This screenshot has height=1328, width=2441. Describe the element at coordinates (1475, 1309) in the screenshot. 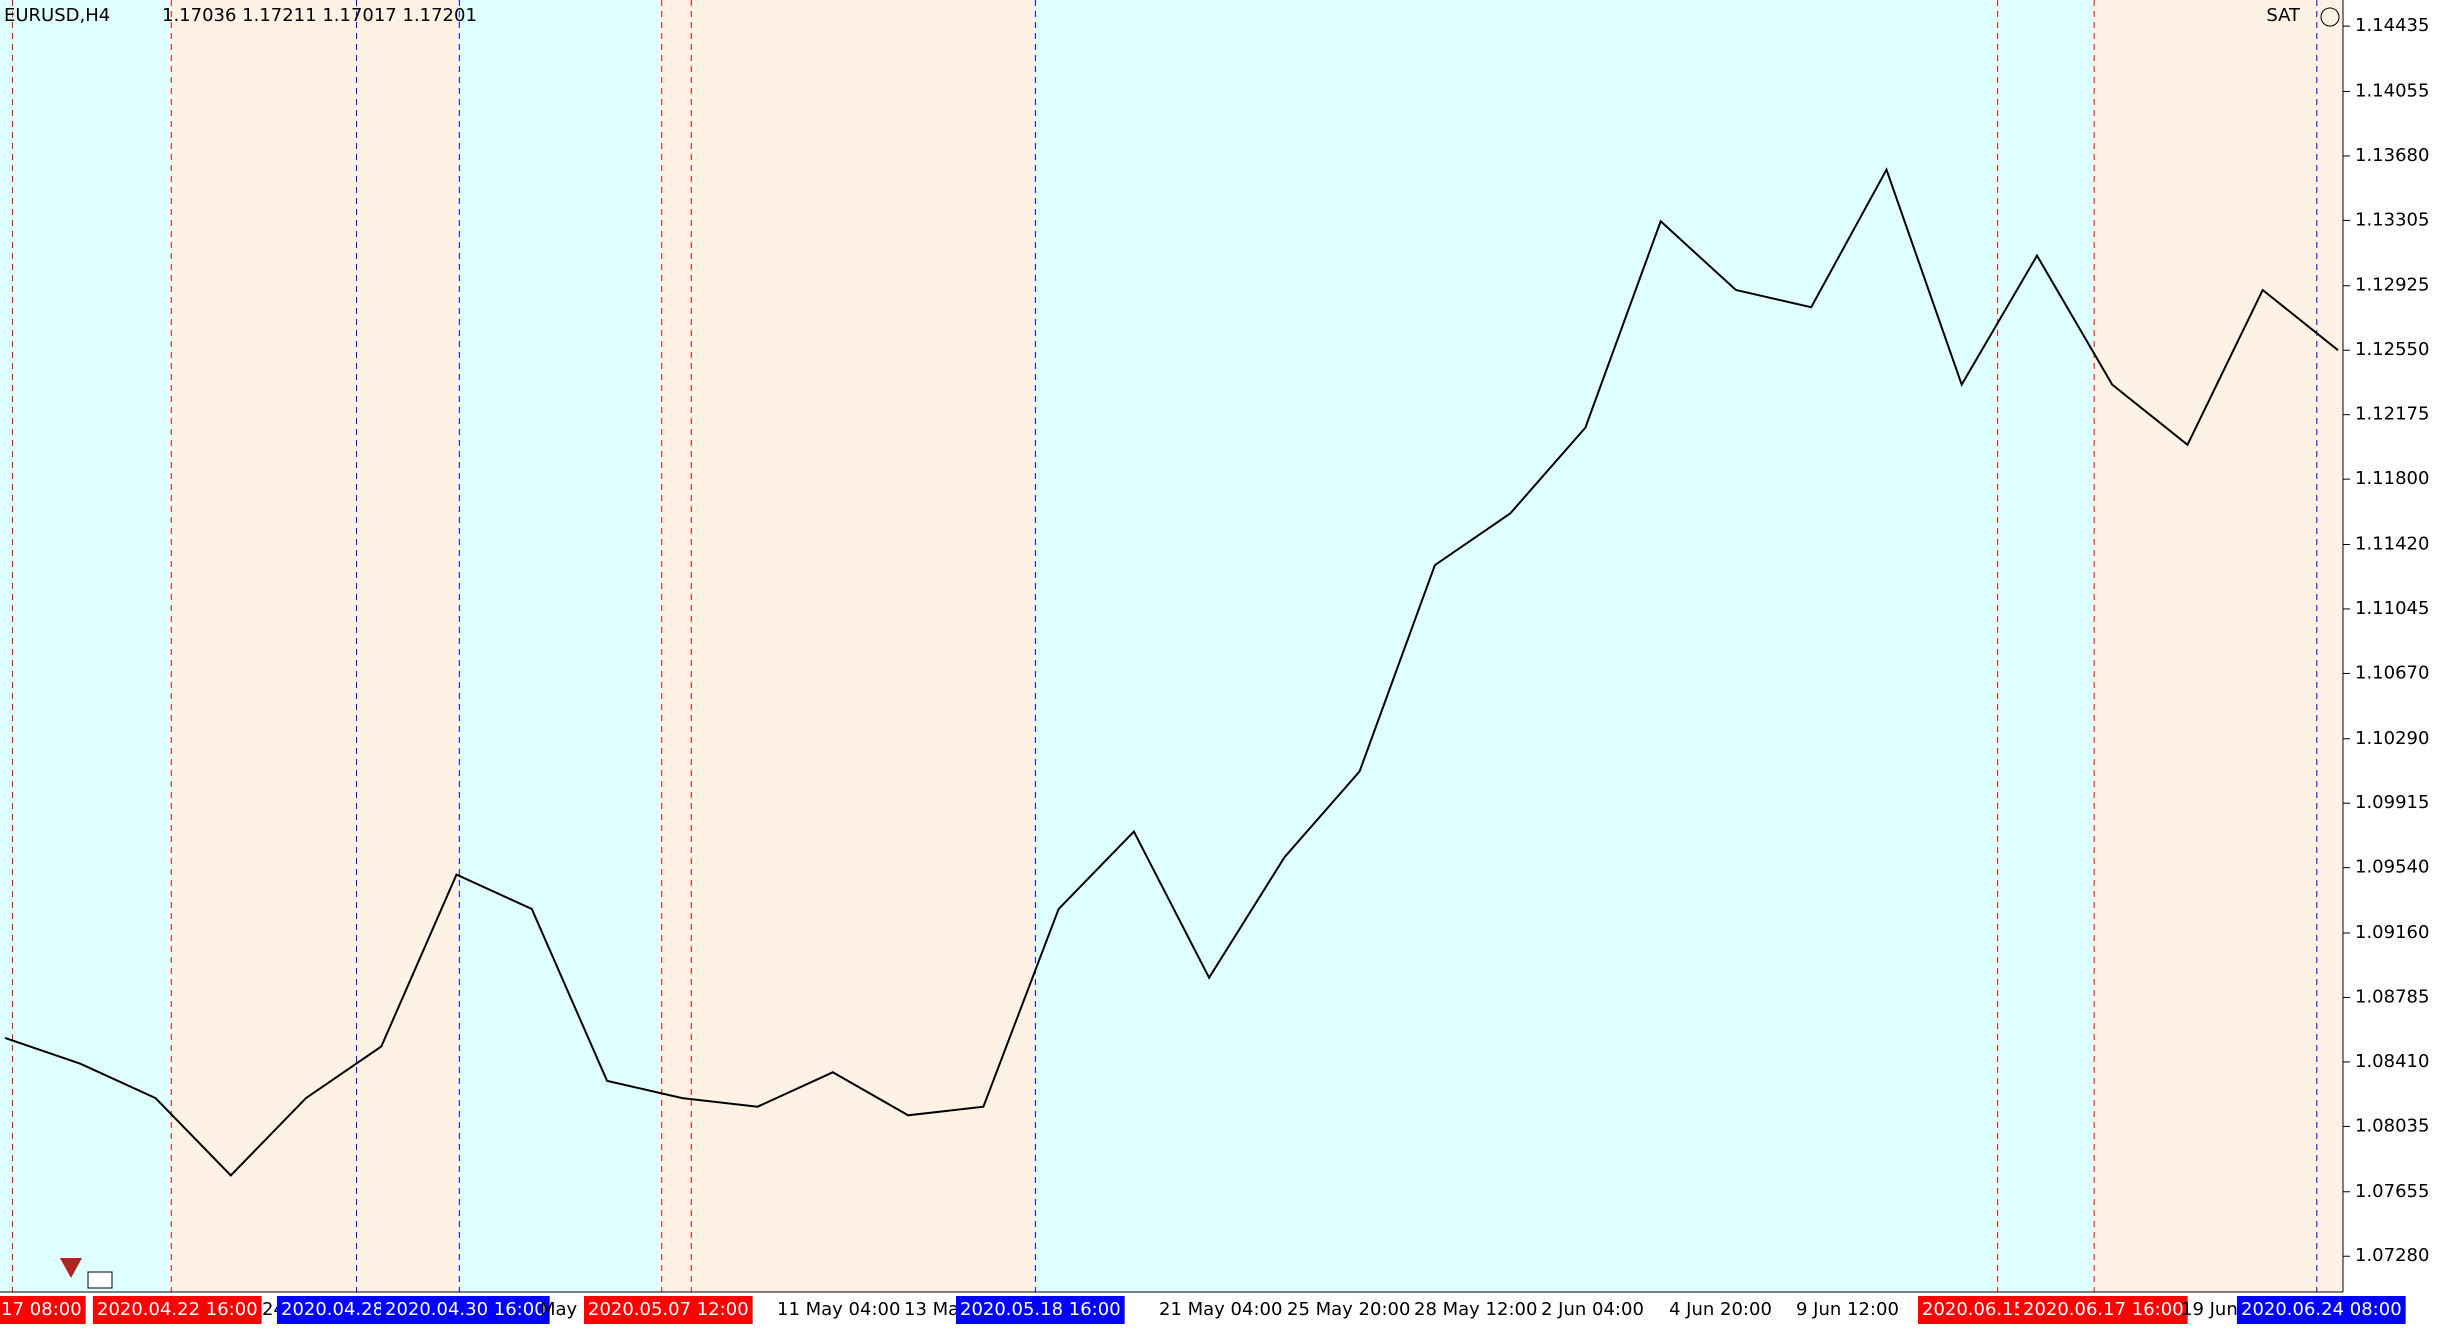

I see `x-tick-label: 28 May 12:00` at that location.